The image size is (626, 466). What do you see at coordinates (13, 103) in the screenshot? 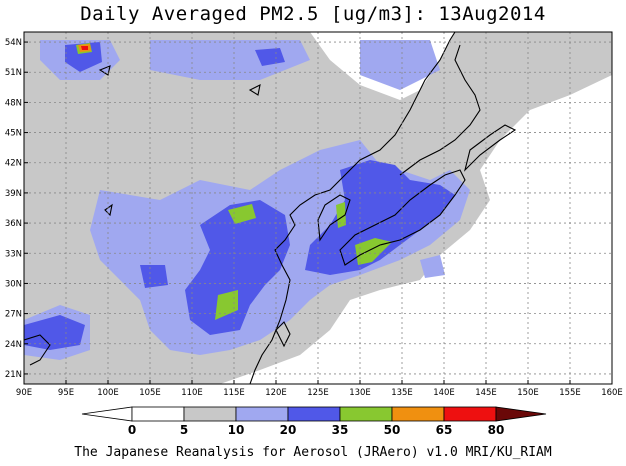
I see `y-tick-label: 48N` at bounding box center [13, 103].